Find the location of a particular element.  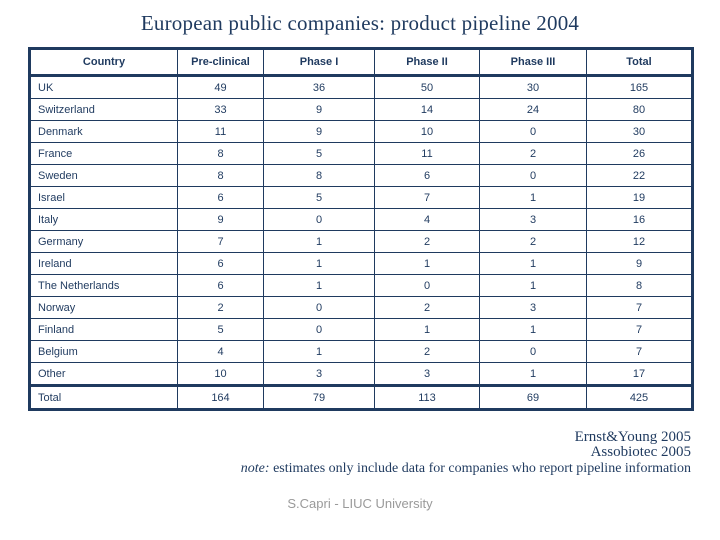

value-cell: 69 is located at coordinates (533, 397).